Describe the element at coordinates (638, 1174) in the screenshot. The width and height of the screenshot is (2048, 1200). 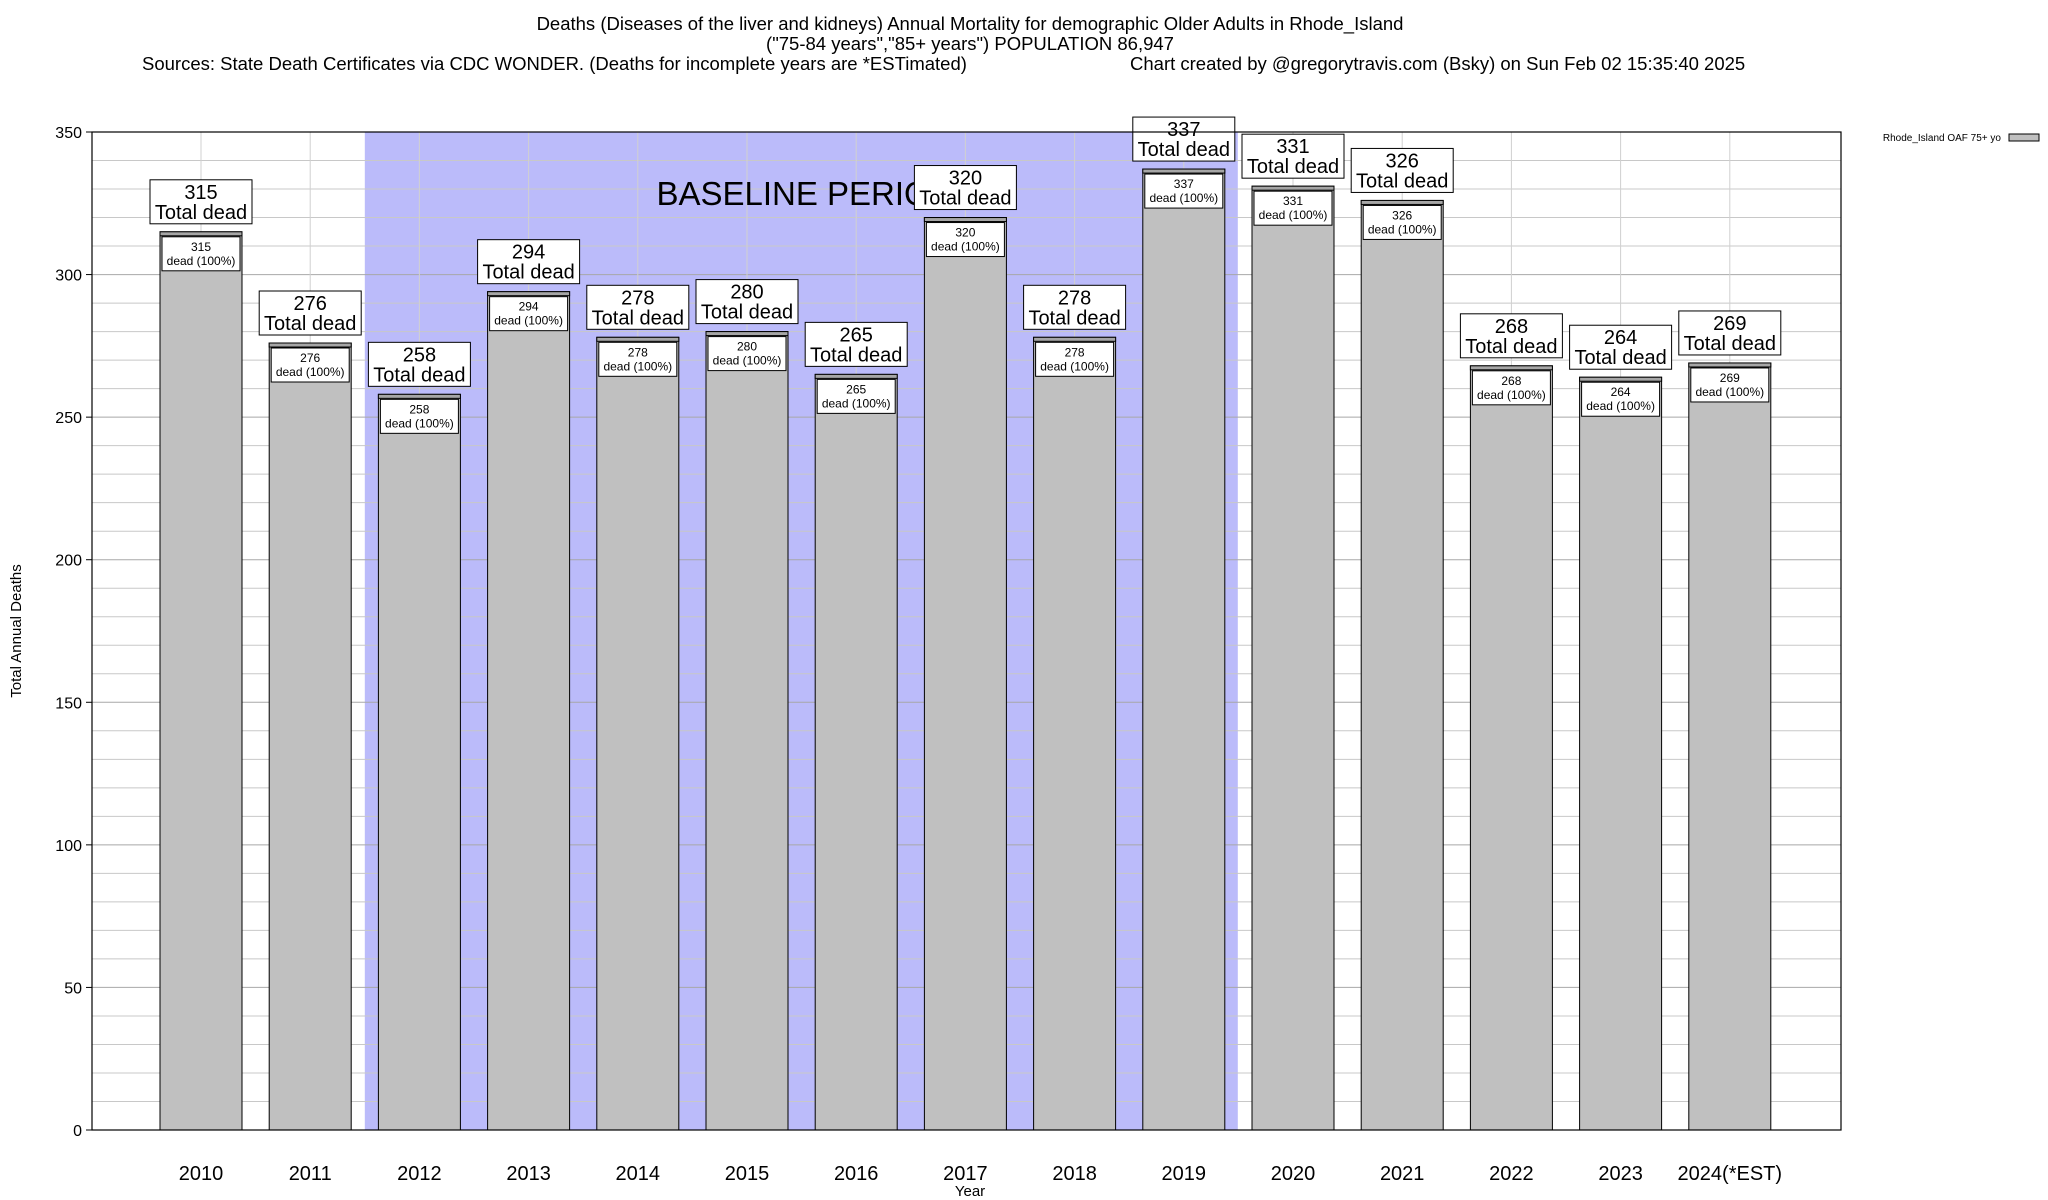
I see `x-tick-label: 2014` at that location.